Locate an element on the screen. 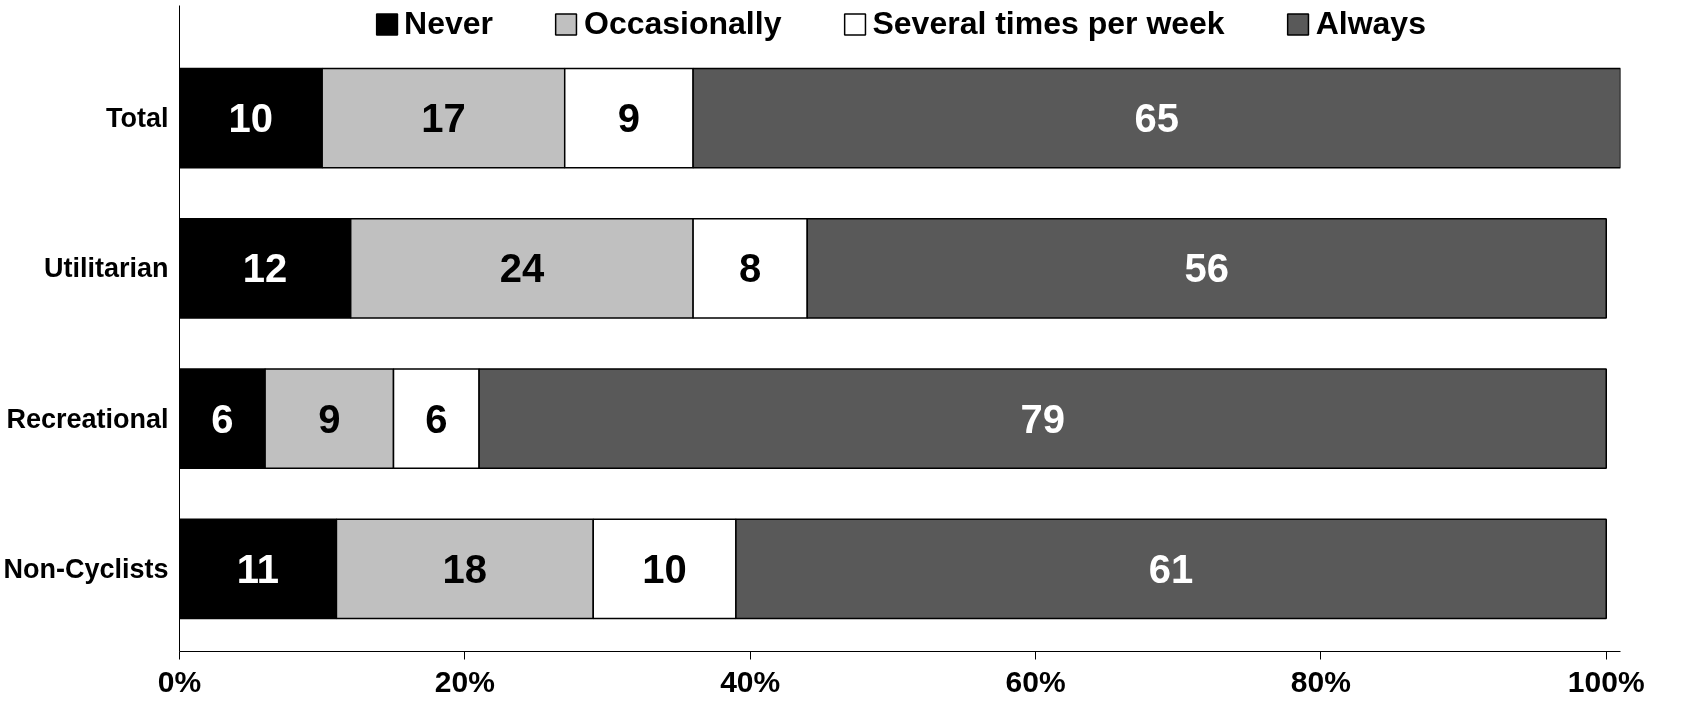 The height and width of the screenshot is (708, 1685). x-tick-label: 100% is located at coordinates (1606, 681).